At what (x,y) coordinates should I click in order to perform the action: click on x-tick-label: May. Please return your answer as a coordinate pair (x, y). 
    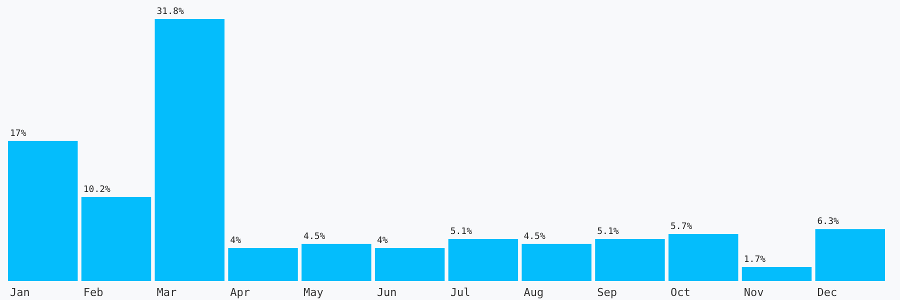
    Looking at the image, I should click on (314, 292).